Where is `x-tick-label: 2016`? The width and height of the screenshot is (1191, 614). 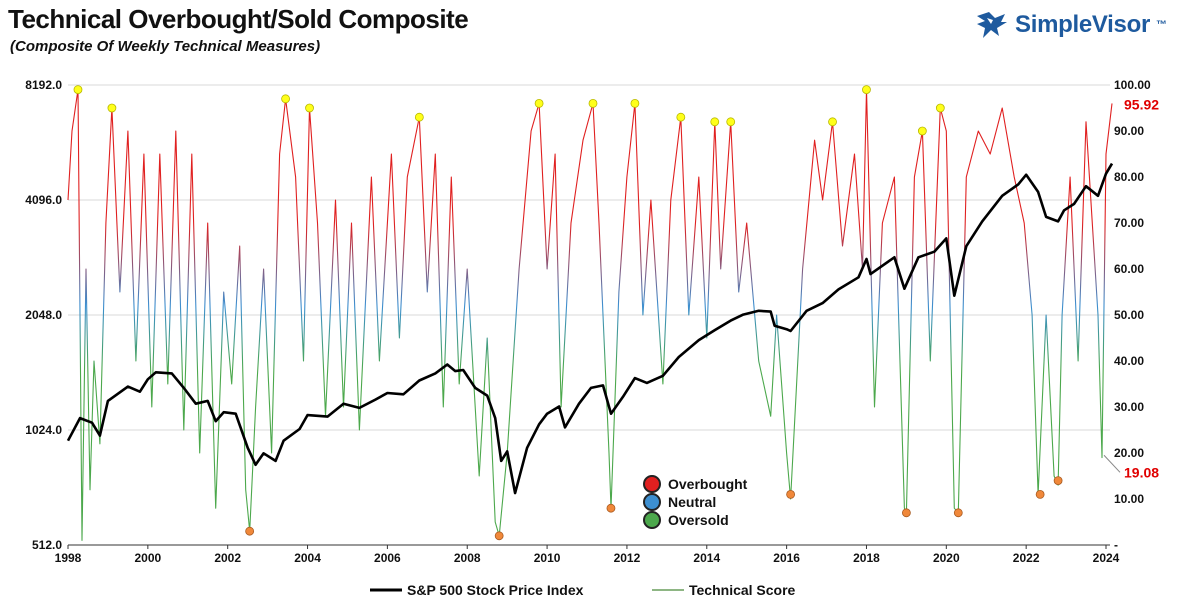 x-tick-label: 2016 is located at coordinates (786, 558).